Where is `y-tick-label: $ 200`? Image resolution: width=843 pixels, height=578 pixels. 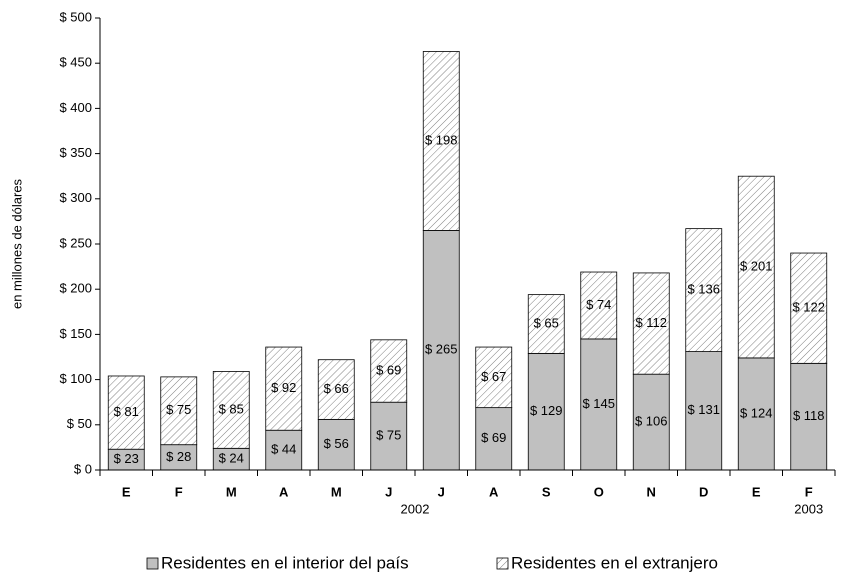 y-tick-label: $ 200 is located at coordinates (75, 288).